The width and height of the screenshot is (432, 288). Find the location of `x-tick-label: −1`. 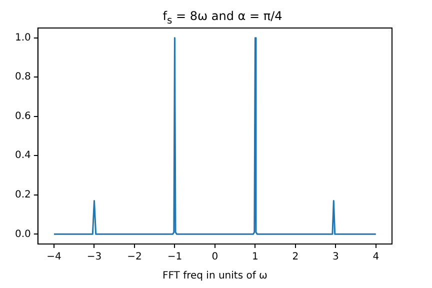

x-tick-label: −1 is located at coordinates (174, 257).